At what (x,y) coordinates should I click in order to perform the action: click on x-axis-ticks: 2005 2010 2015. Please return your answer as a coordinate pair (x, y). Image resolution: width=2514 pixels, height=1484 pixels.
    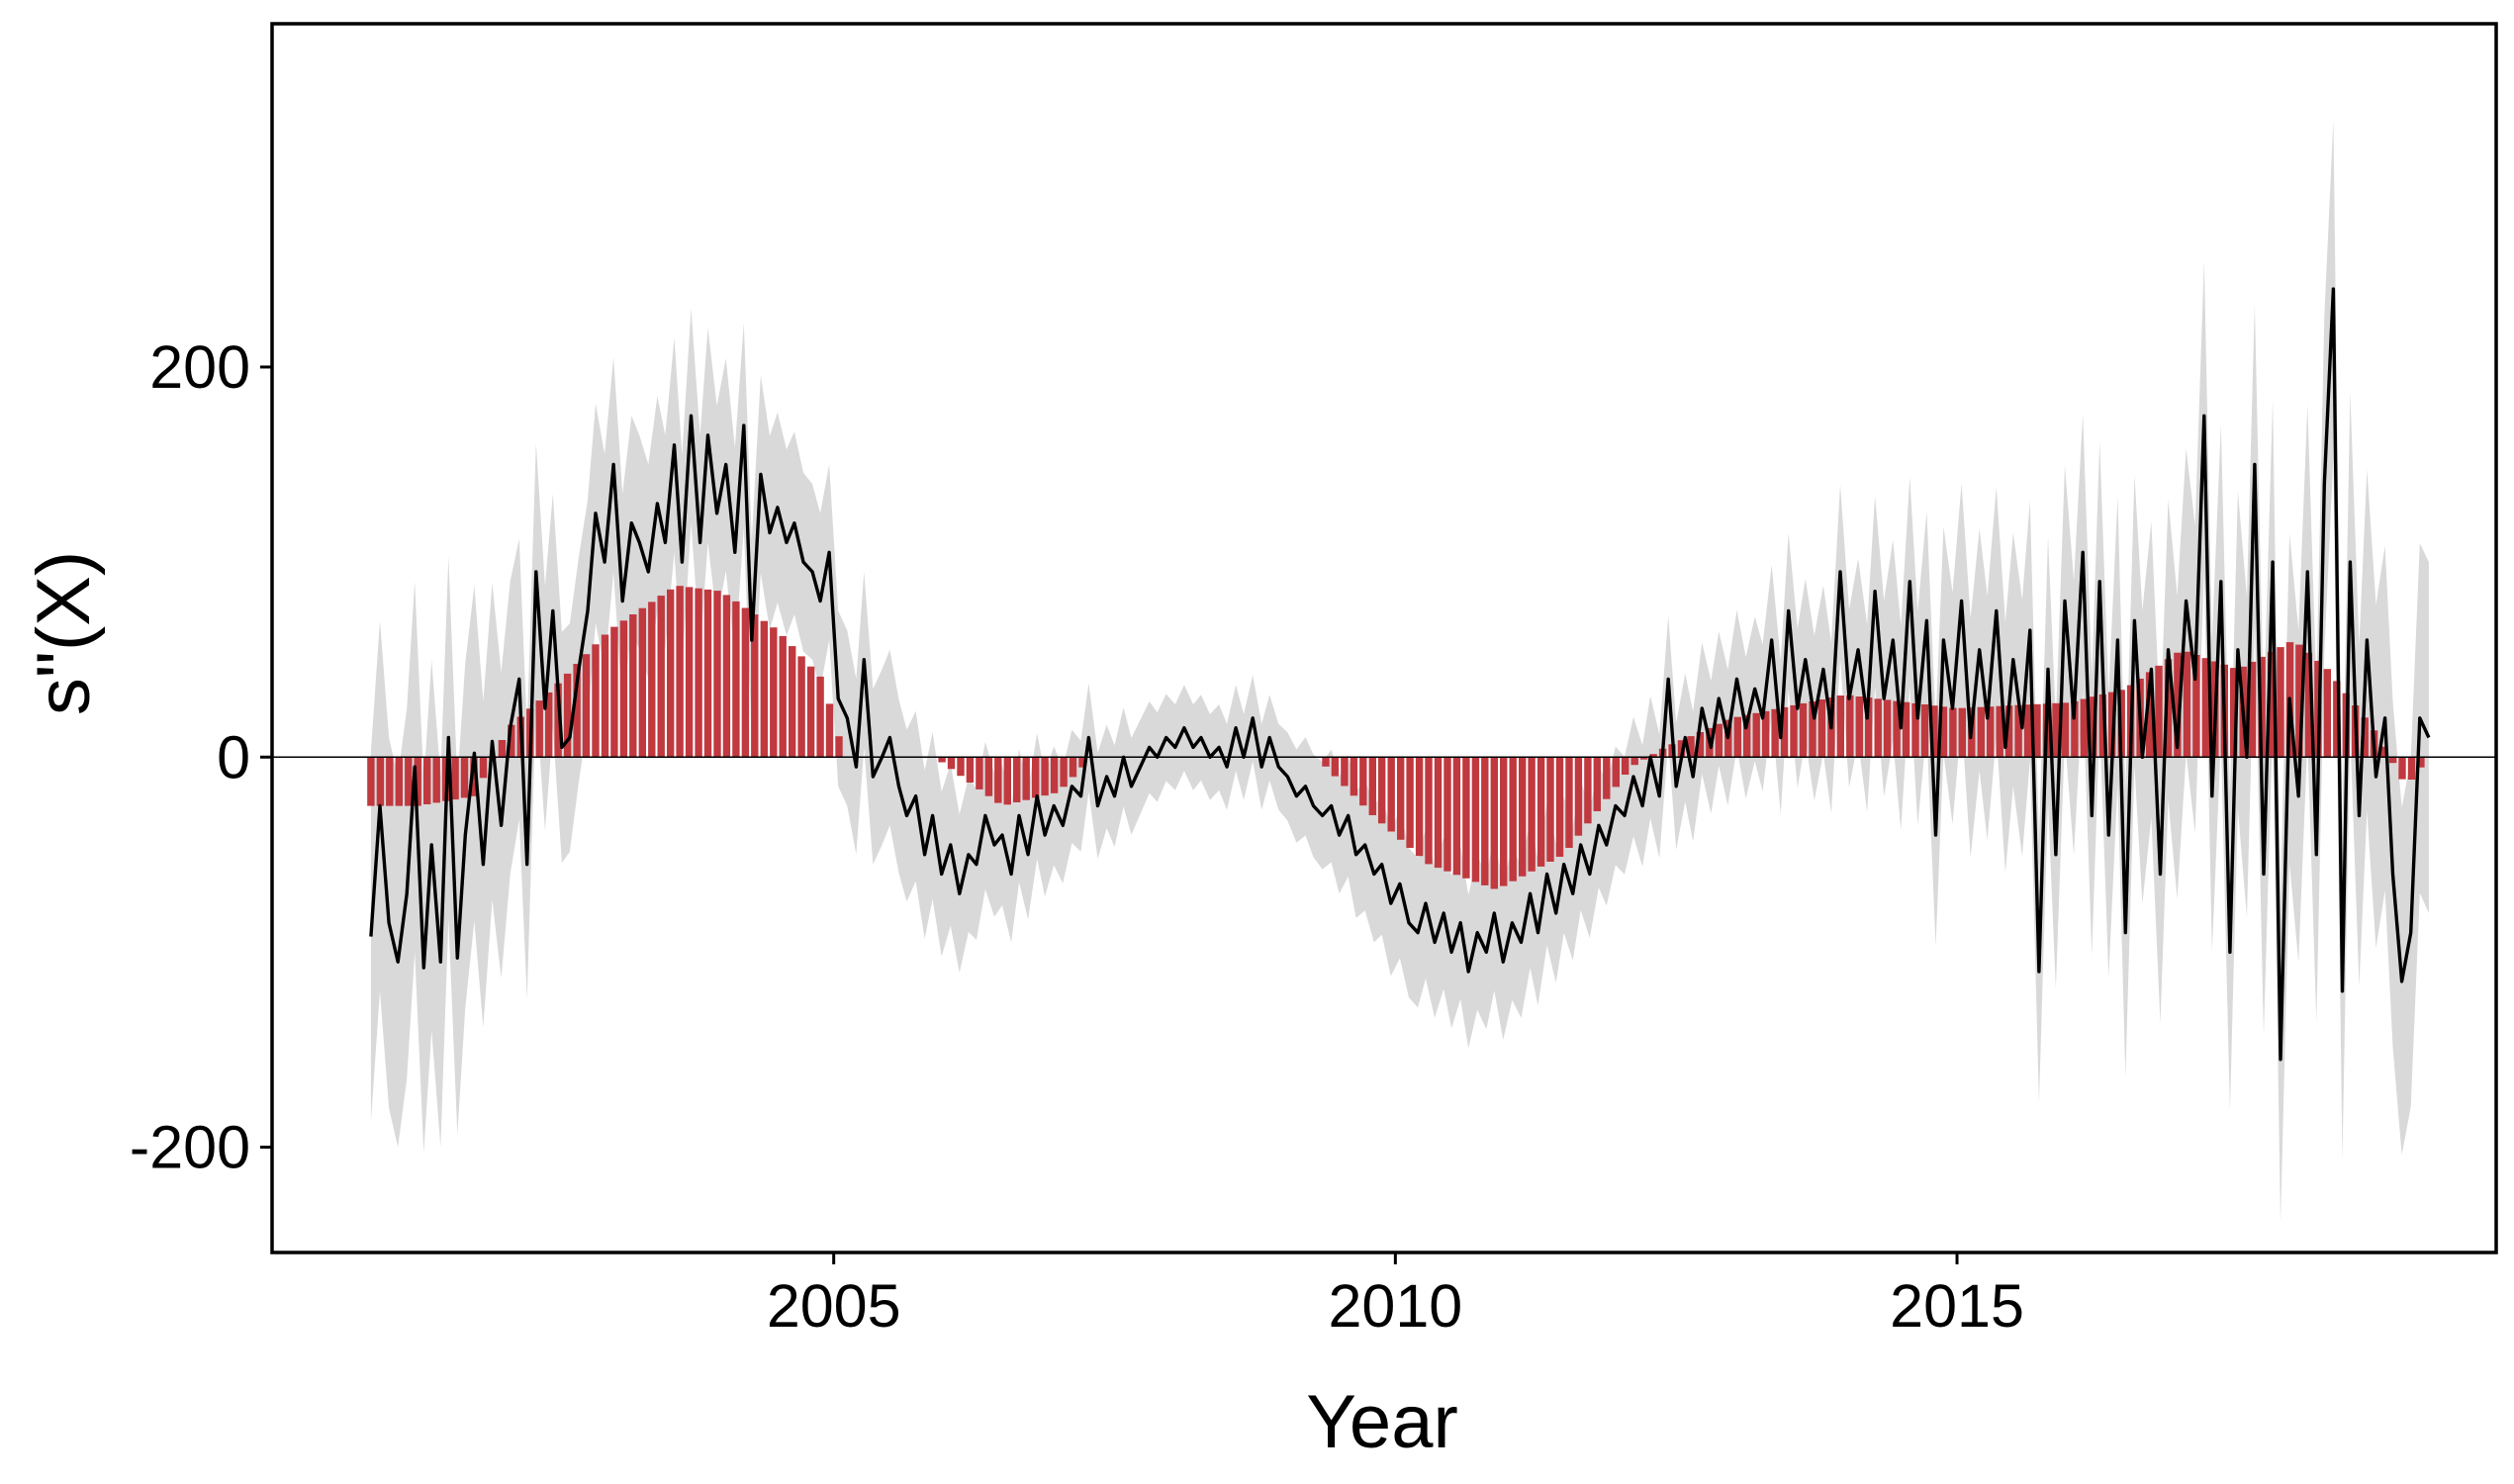
    Looking at the image, I should click on (1395, 1296).